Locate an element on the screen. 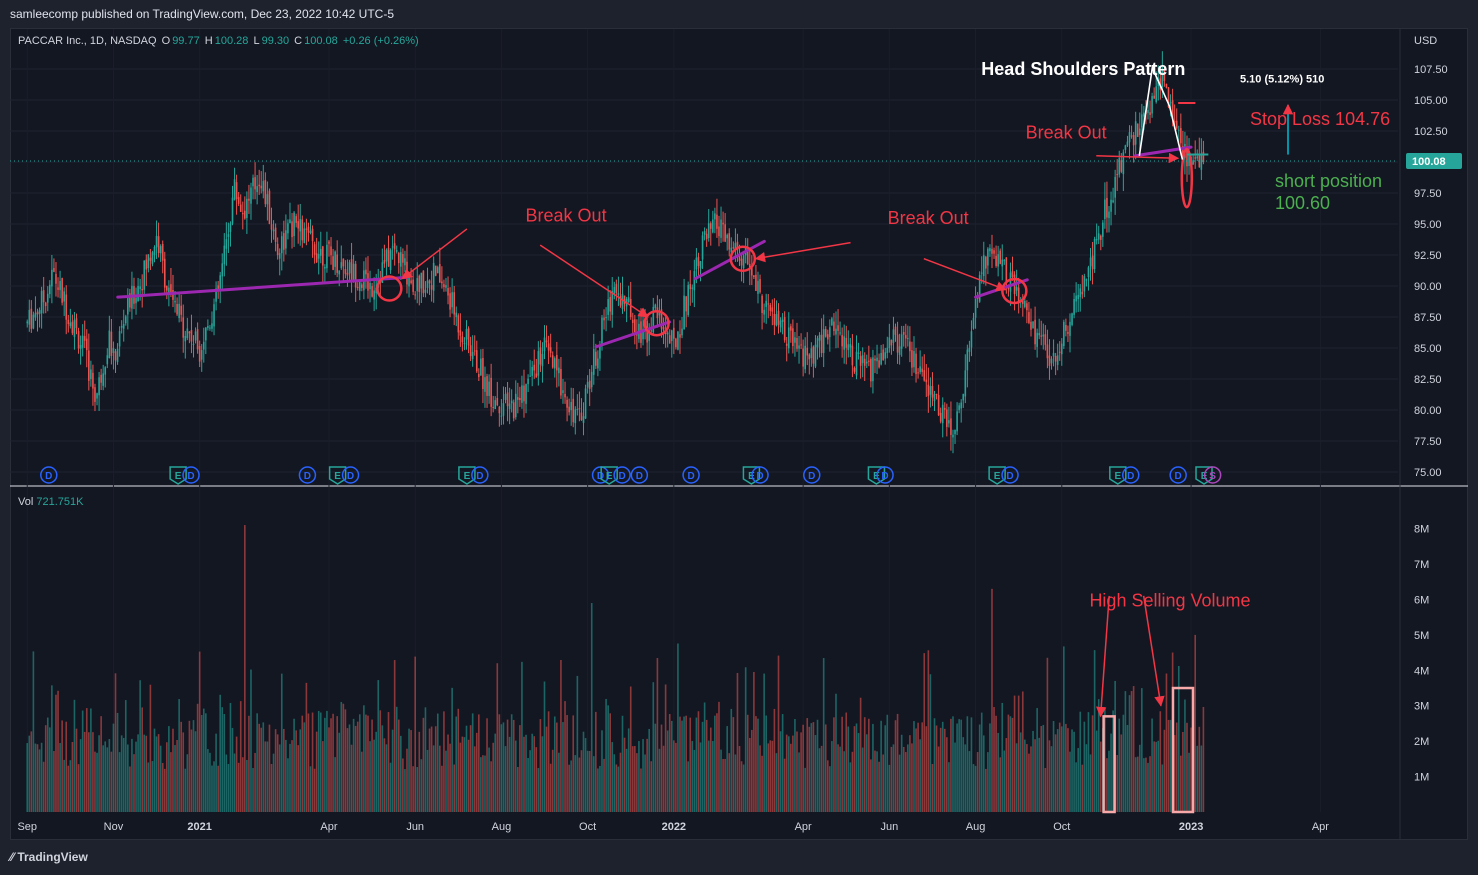 The image size is (1478, 875). time-tick-label: Aug is located at coordinates (502, 827).